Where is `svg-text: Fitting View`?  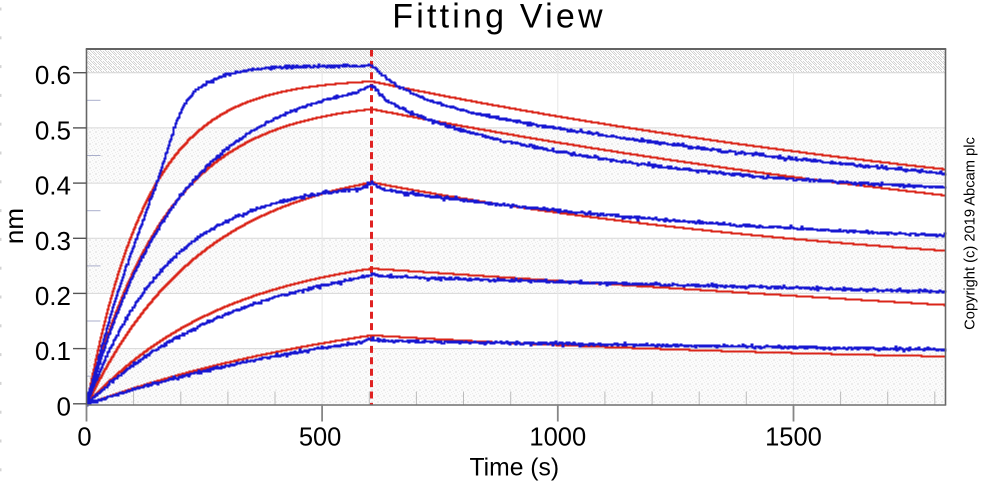
svg-text: Fitting View is located at coordinates (499, 18).